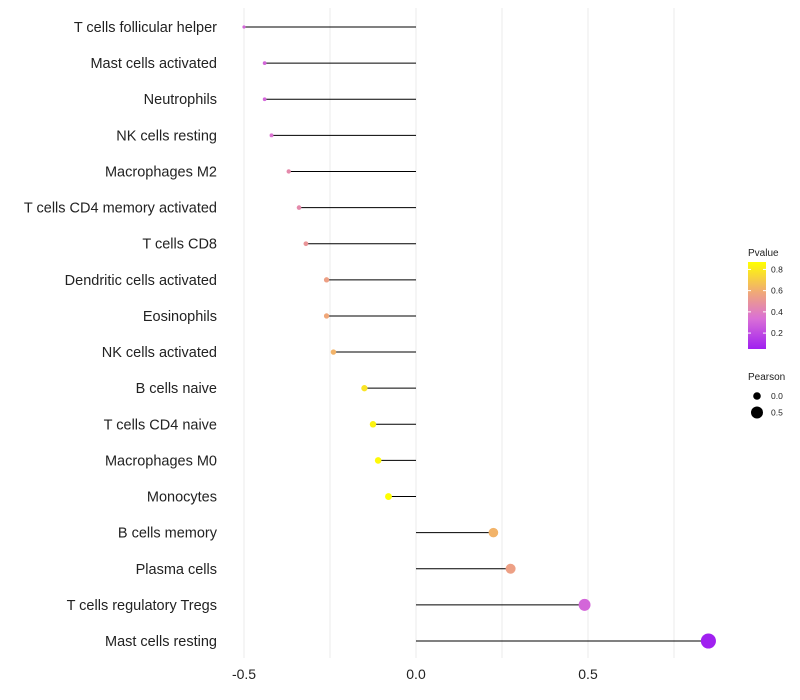 The height and width of the screenshot is (700, 800). I want to click on category-label: T cells follicular helper, so click(145, 28).